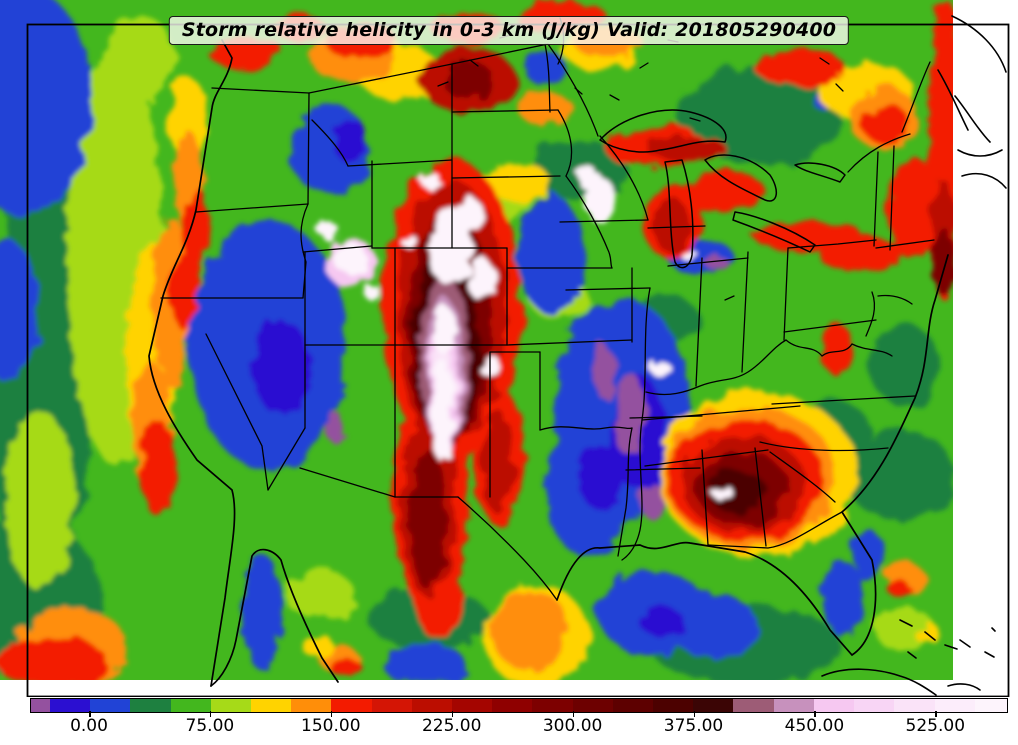 This screenshot has height=745, width=1018. Describe the element at coordinates (89, 726) in the screenshot. I see `colorbar-tick-label: 0.00` at that location.